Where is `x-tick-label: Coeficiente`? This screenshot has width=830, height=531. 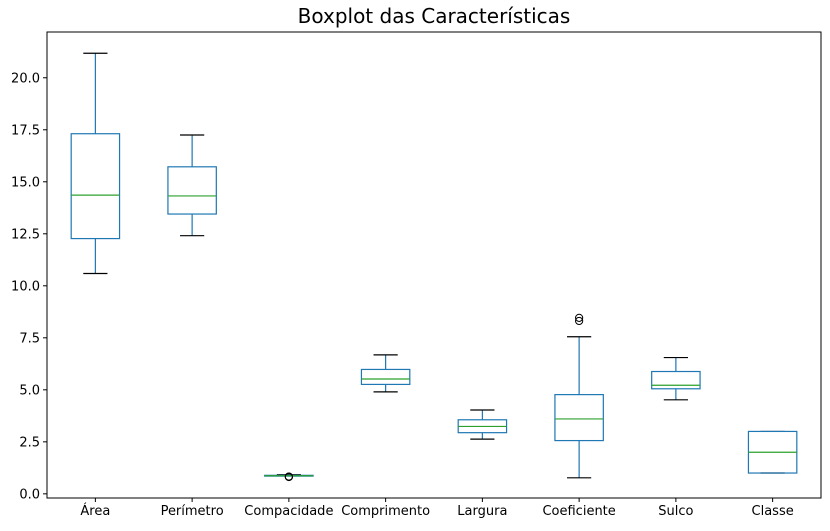
x-tick-label: Coeficiente is located at coordinates (578, 511).